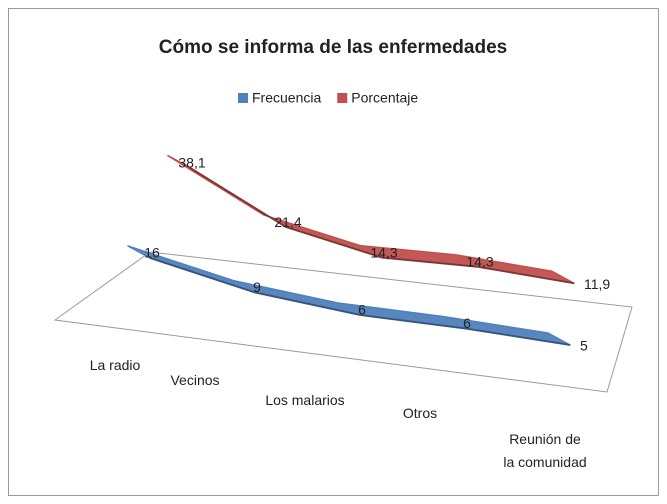  Describe the element at coordinates (287, 222) in the screenshot. I see `data-label: 21,4` at that location.